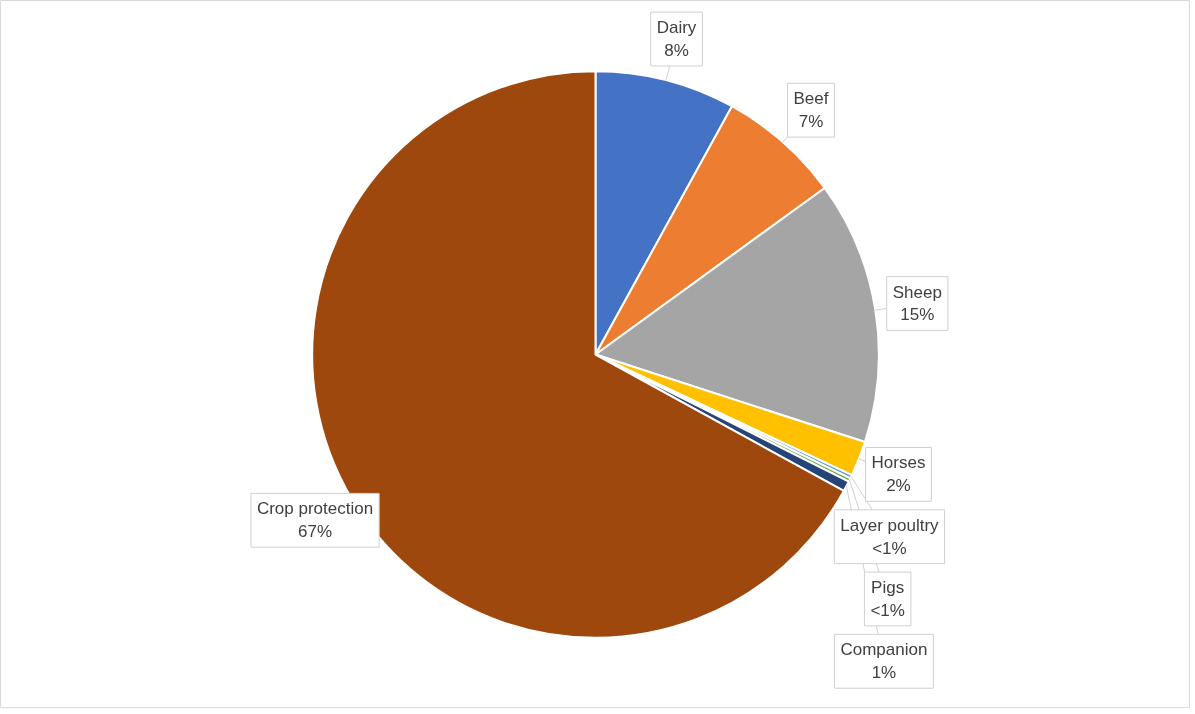  I want to click on slice-label: Beef, so click(811, 99).